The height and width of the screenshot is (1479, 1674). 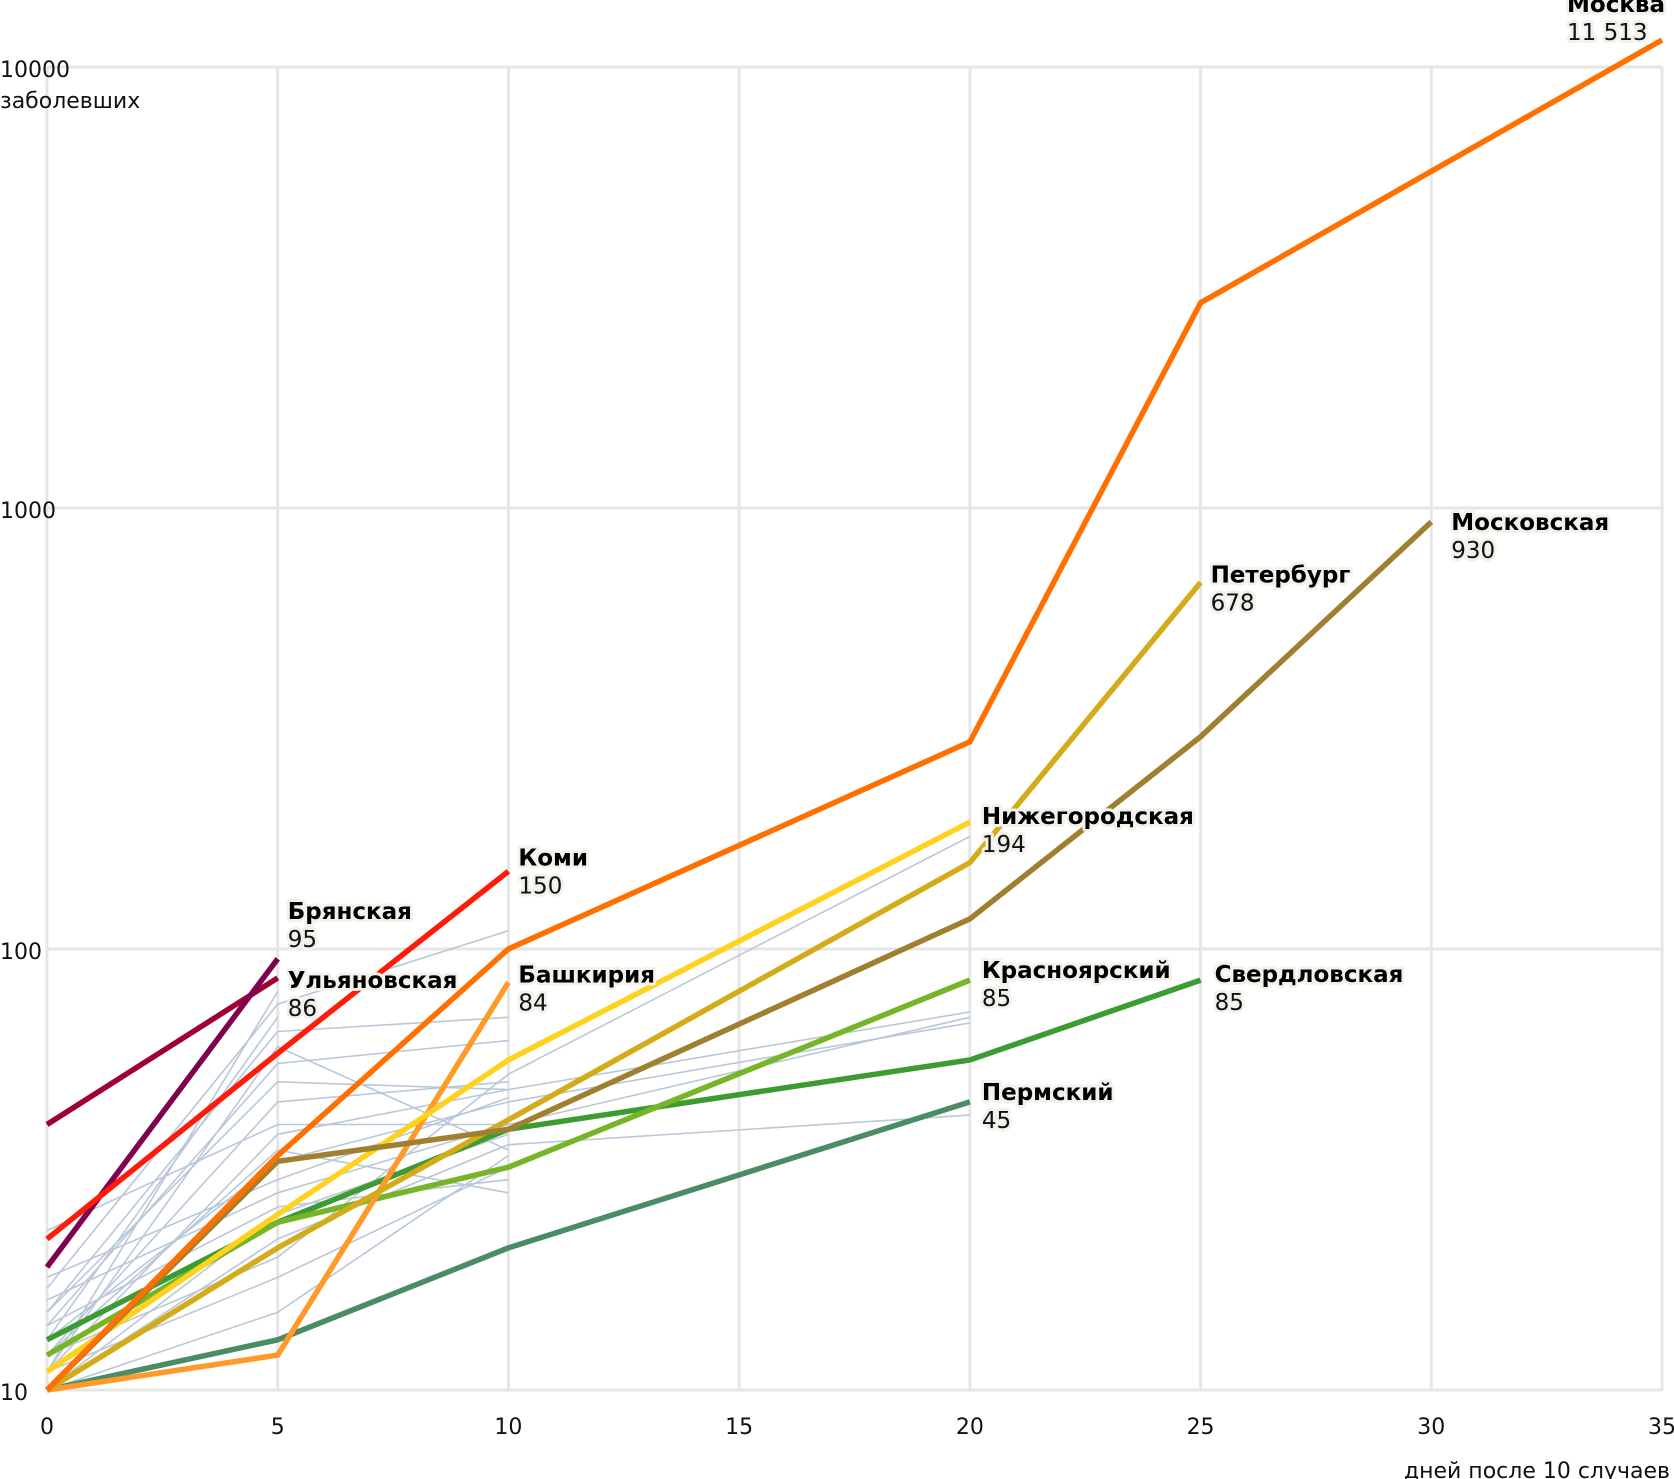 I want to click on y-tick-label: 100, so click(x=21, y=952).